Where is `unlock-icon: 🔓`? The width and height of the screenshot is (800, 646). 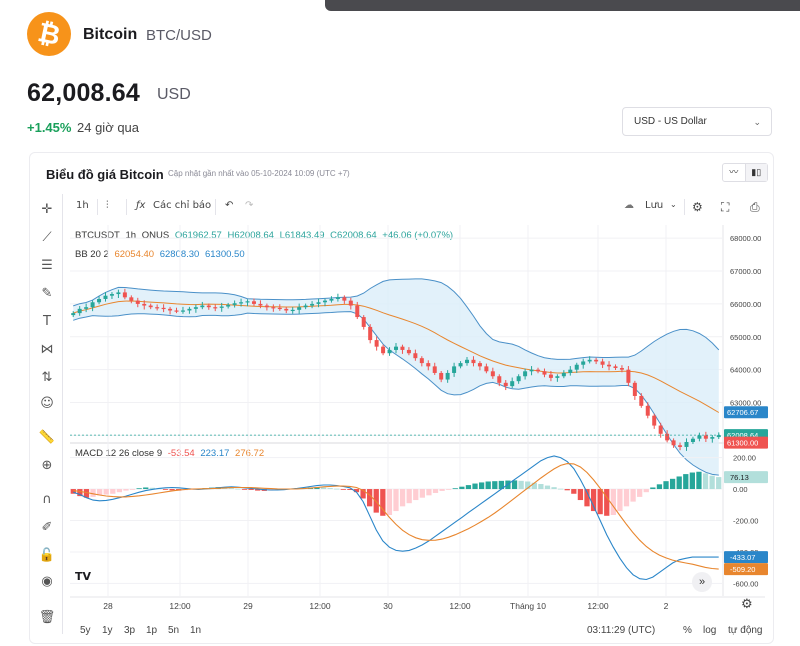
unlock-icon: 🔓 is located at coordinates (47, 555).